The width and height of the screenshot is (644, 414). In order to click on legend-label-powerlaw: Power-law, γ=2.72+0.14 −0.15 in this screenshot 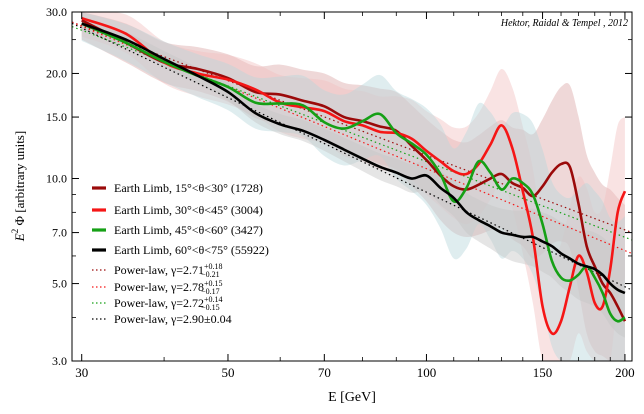, I will do `click(168, 303)`.